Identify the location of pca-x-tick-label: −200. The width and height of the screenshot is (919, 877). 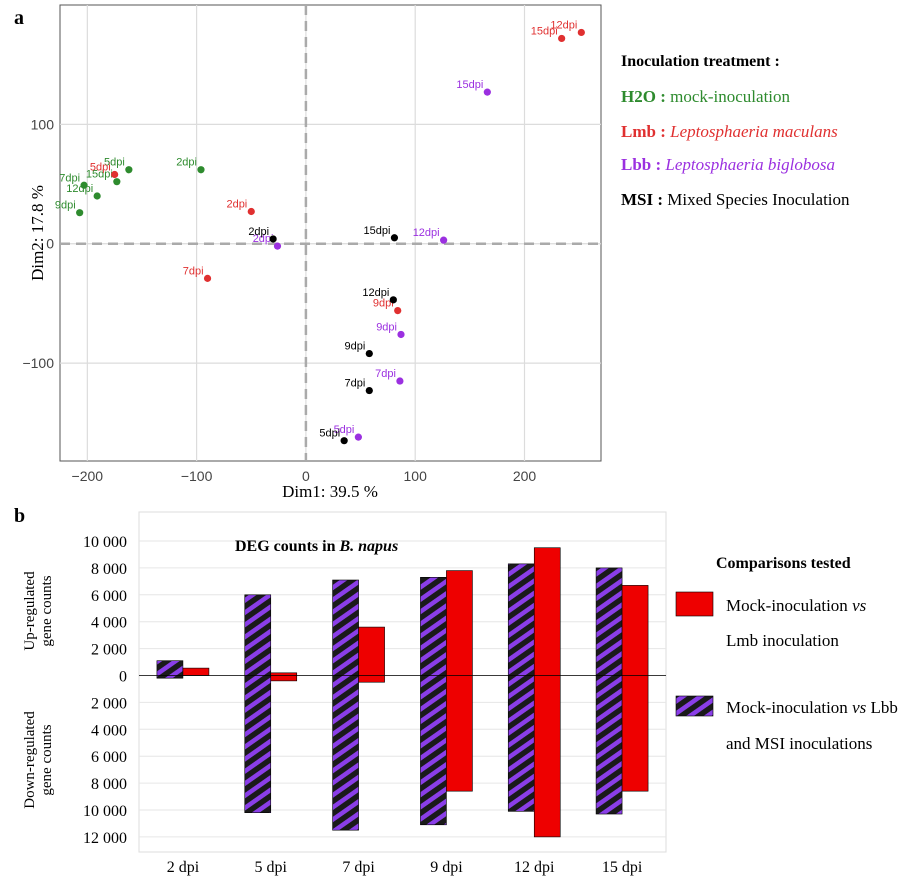
(88, 476).